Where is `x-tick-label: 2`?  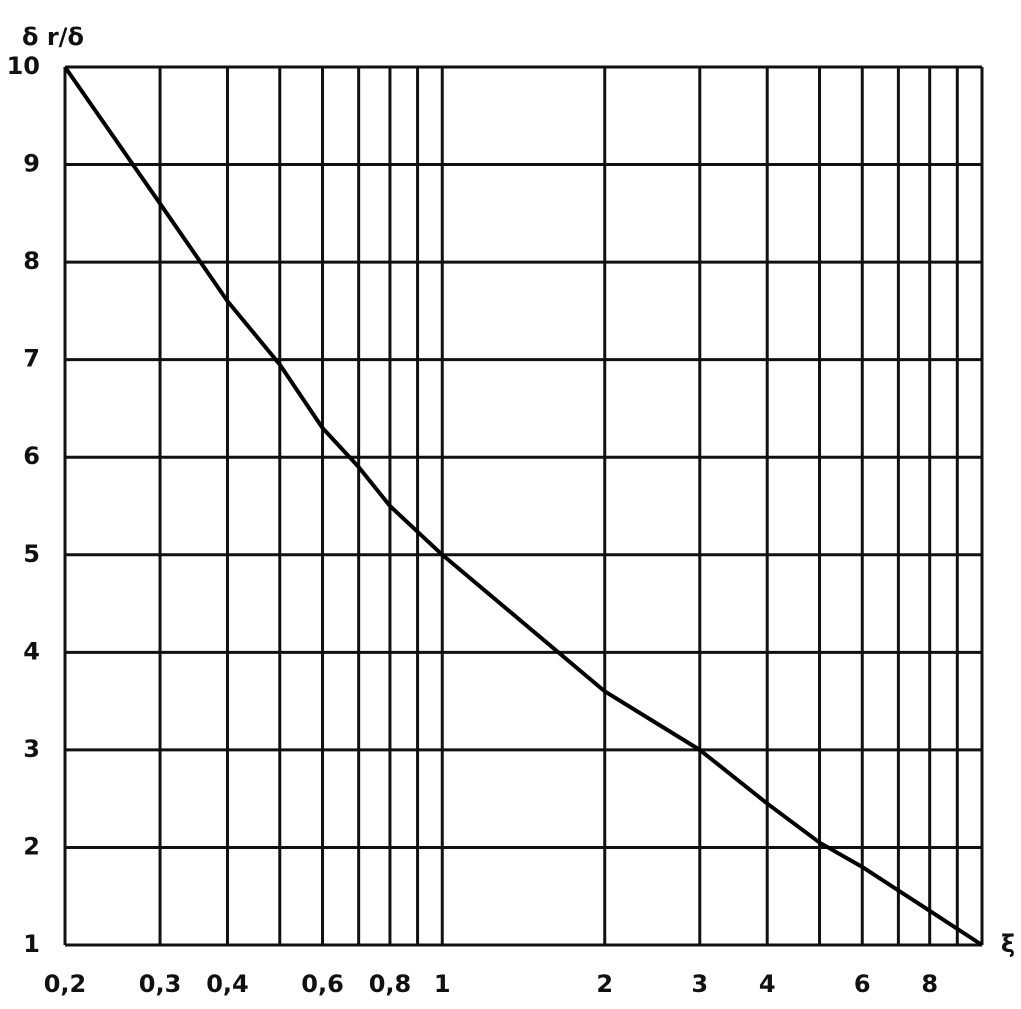
x-tick-label: 2 is located at coordinates (604, 984).